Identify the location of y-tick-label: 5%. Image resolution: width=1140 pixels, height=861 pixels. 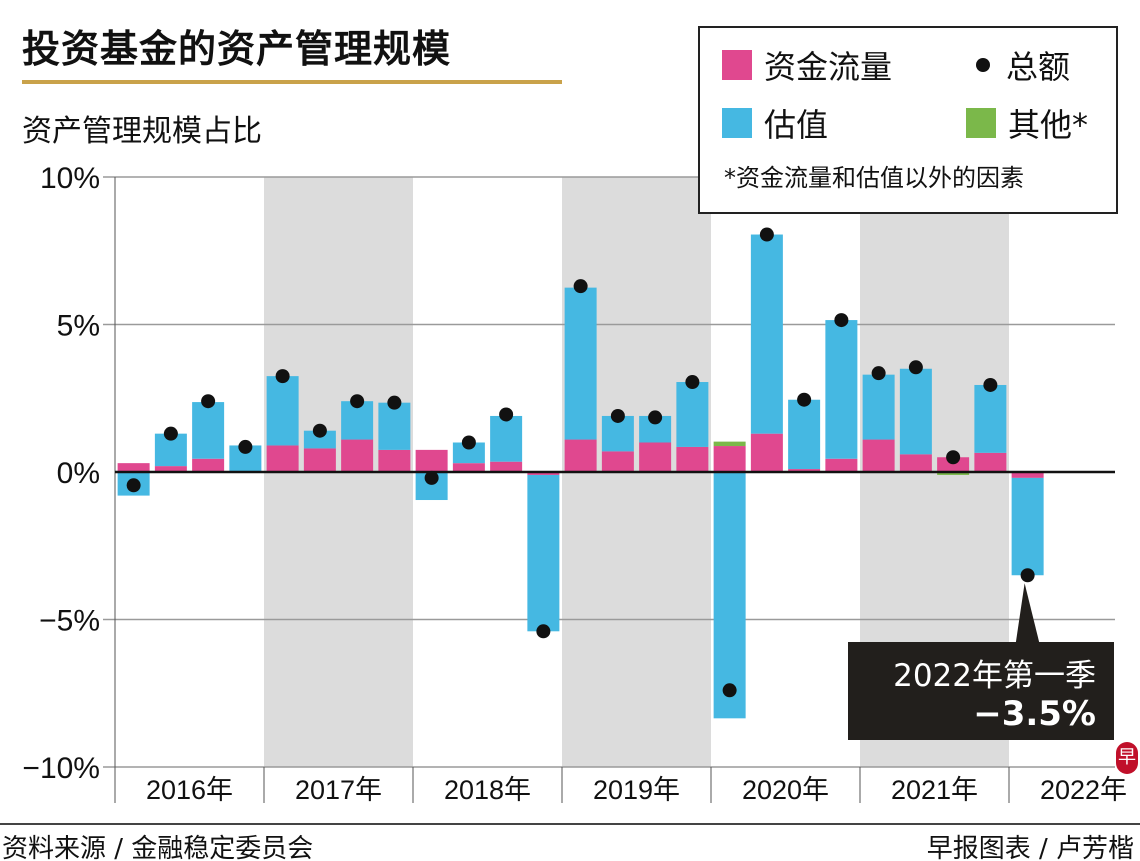
(78, 326).